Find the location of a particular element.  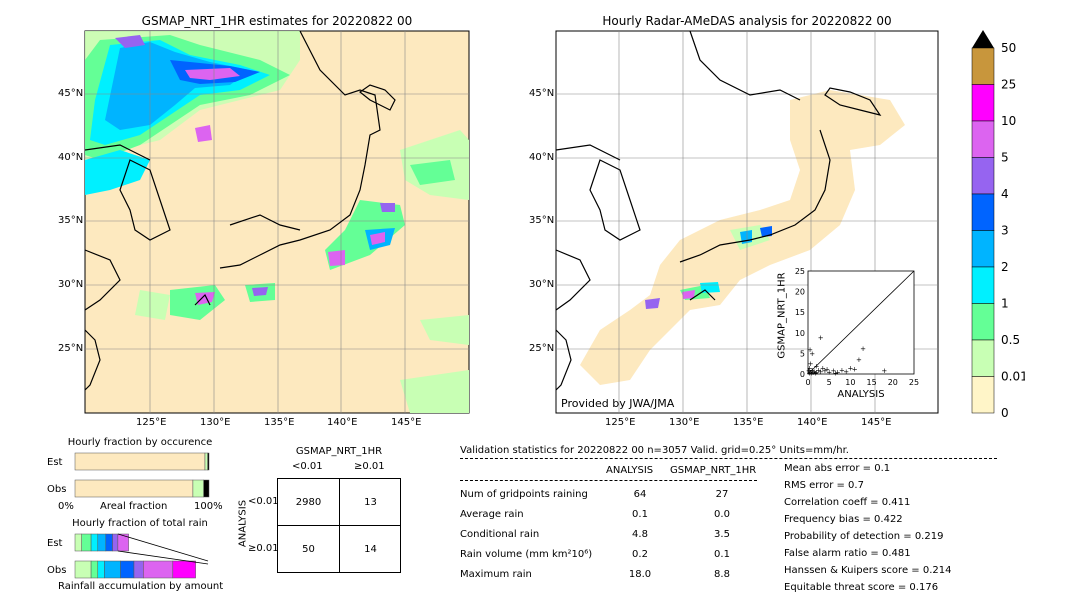

occurrence-axis-right: 100% is located at coordinates (208, 506).